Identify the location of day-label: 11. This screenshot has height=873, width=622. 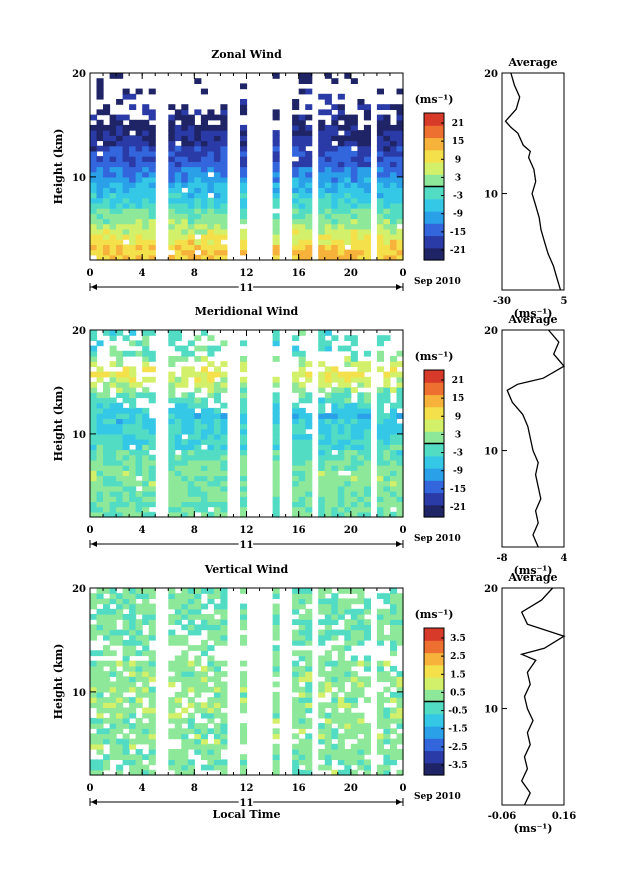
(247, 803).